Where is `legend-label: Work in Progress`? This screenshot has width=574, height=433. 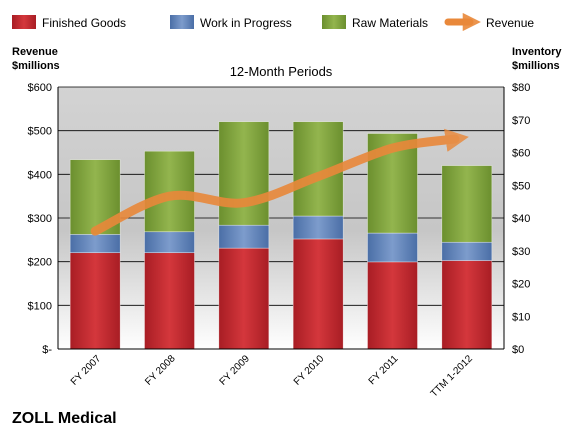 legend-label: Work in Progress is located at coordinates (246, 23).